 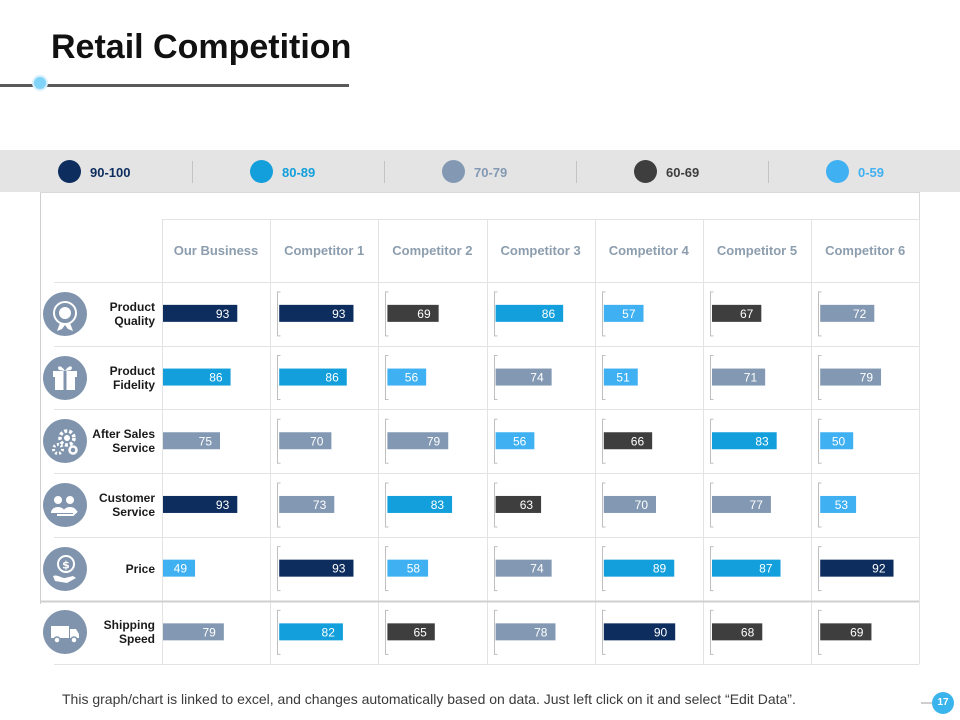 What do you see at coordinates (133, 384) in the screenshot?
I see `row-label-line: Fidelity` at bounding box center [133, 384].